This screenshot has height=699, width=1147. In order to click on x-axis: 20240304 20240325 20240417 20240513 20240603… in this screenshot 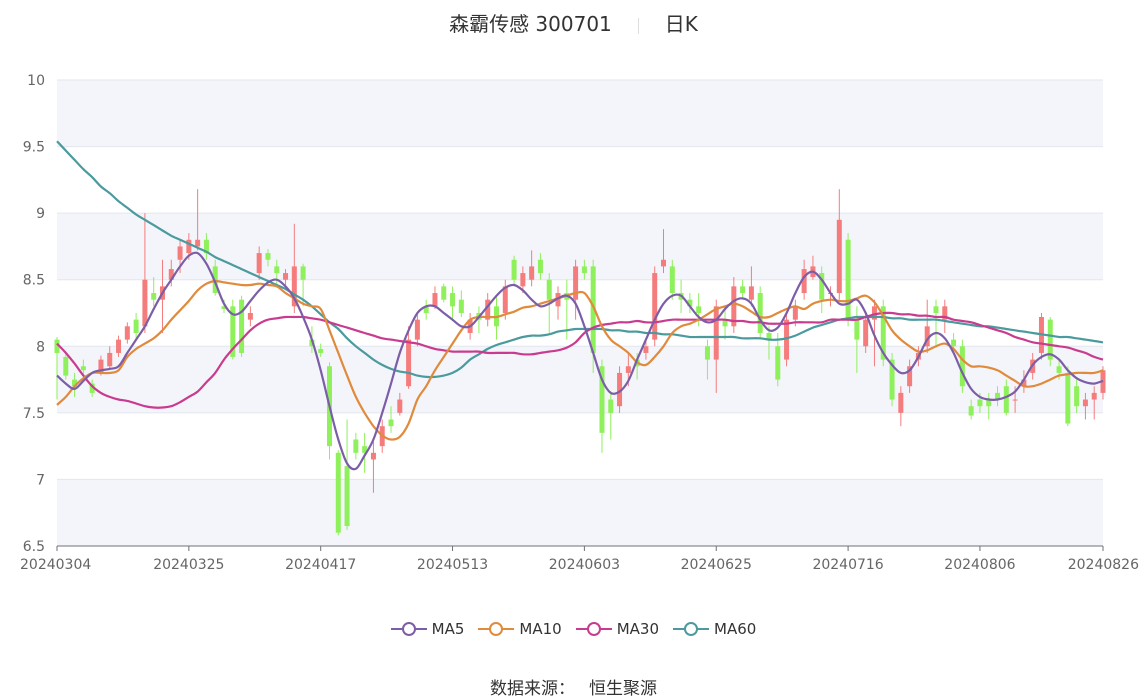, I will do `click(579, 559)`.